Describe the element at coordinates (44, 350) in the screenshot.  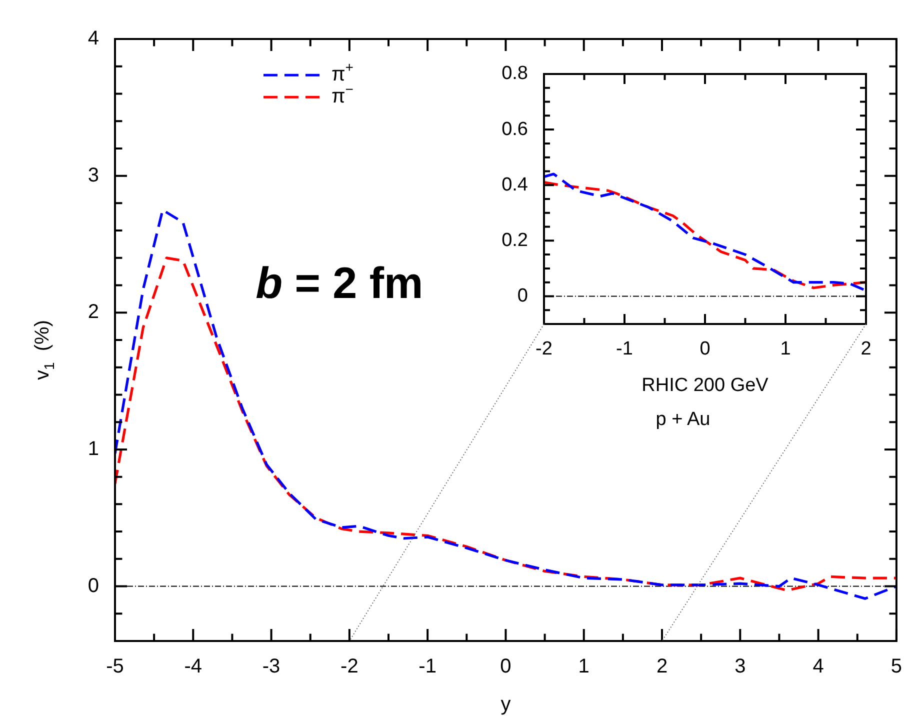
I see `y-axis-title: v1 (%)` at that location.